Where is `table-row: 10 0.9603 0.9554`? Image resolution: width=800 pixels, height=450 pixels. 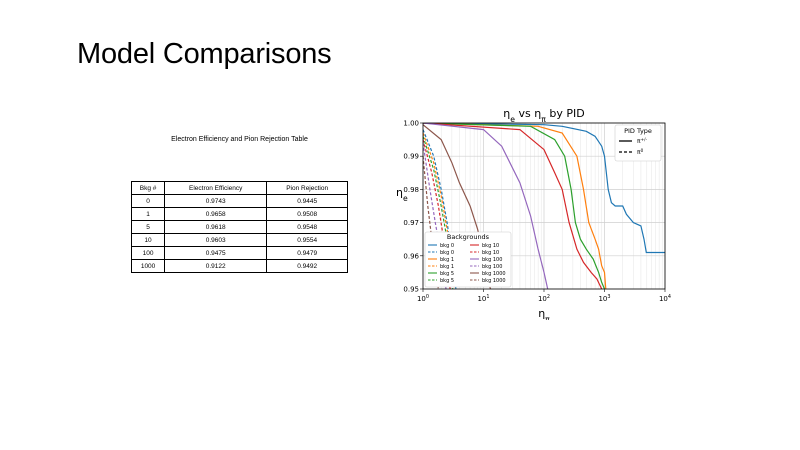
table-row: 10 0.9603 0.9554 is located at coordinates (239, 240).